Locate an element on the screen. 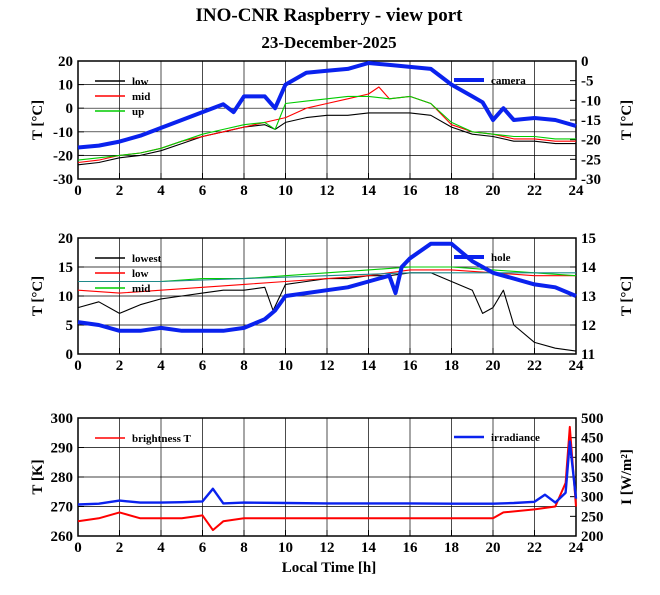 This screenshot has width=660, height=595. y-right-axis-label: T [°C] is located at coordinates (627, 296).